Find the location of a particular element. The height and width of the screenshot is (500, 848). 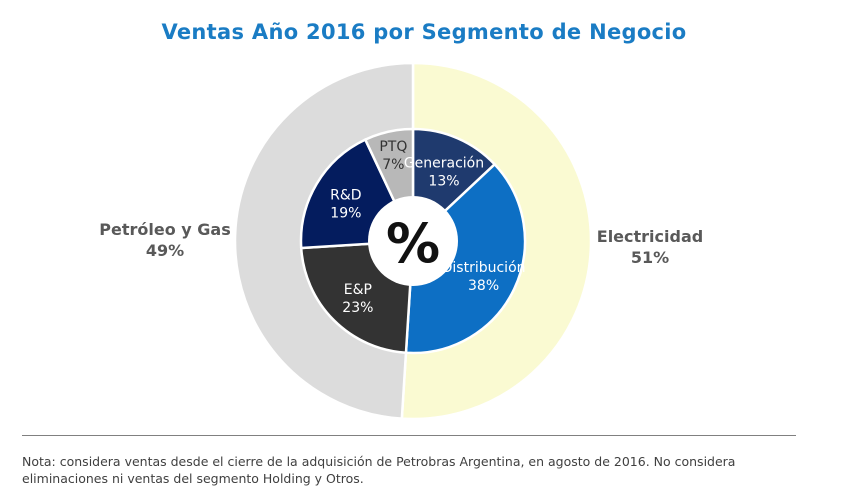

inner-label-generacion: Generación is located at coordinates (444, 163).